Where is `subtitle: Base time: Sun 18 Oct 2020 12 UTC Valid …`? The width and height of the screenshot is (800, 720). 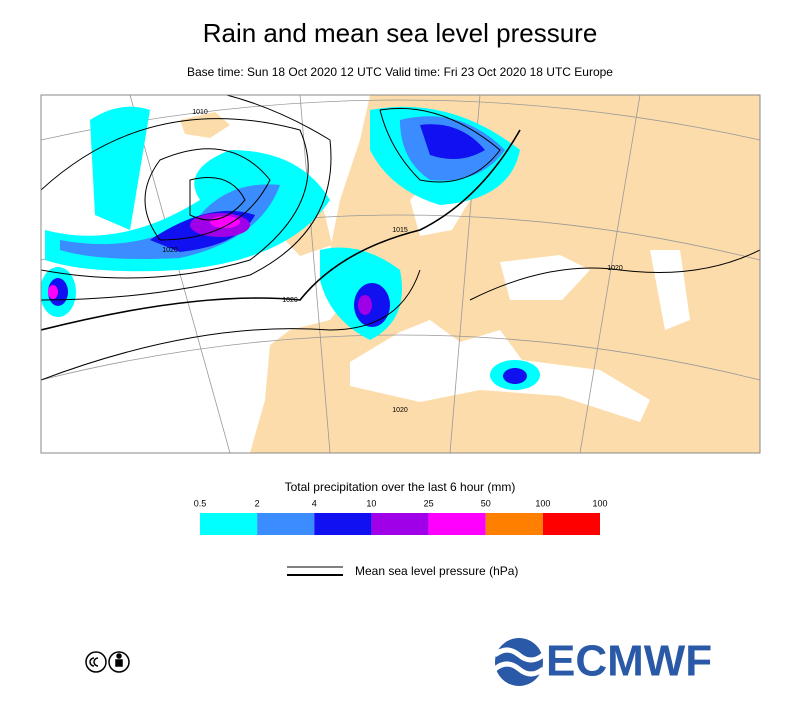
subtitle: Base time: Sun 18 Oct 2020 12 UTC Valid … is located at coordinates (400, 72).